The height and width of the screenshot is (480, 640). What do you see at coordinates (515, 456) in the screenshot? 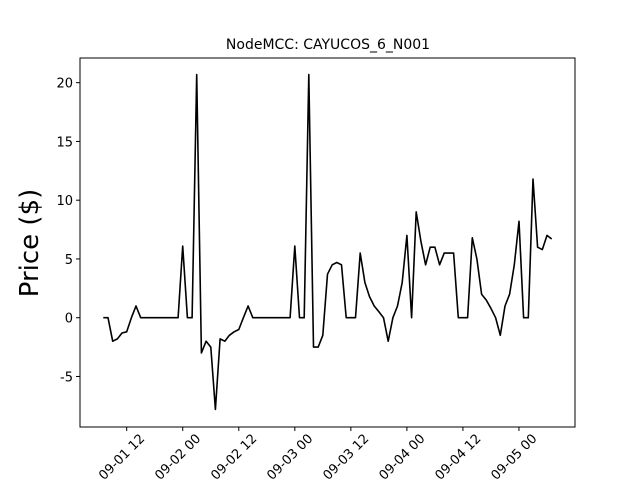
I see `x-tick-label: 09-05 00` at bounding box center [515, 456].